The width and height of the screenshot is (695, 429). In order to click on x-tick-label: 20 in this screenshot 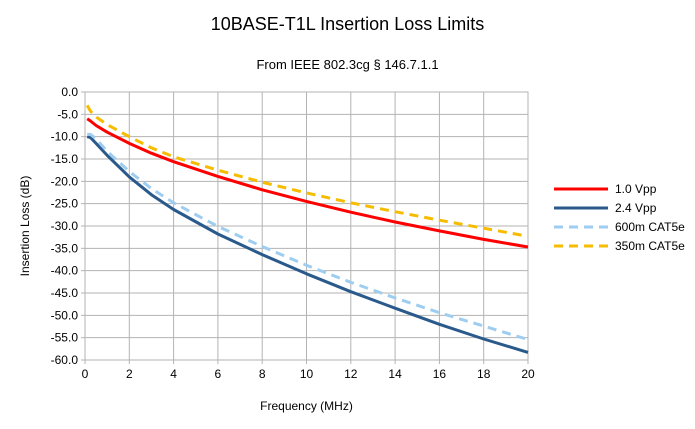, I will do `click(528, 374)`.